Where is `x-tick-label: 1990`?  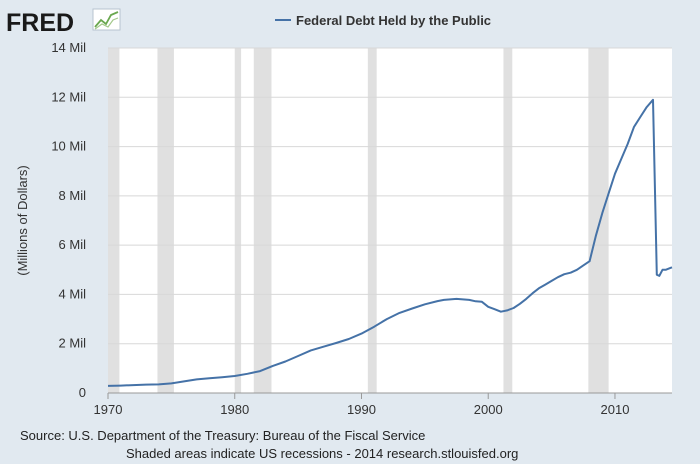
x-tick-label: 1990 is located at coordinates (361, 409).